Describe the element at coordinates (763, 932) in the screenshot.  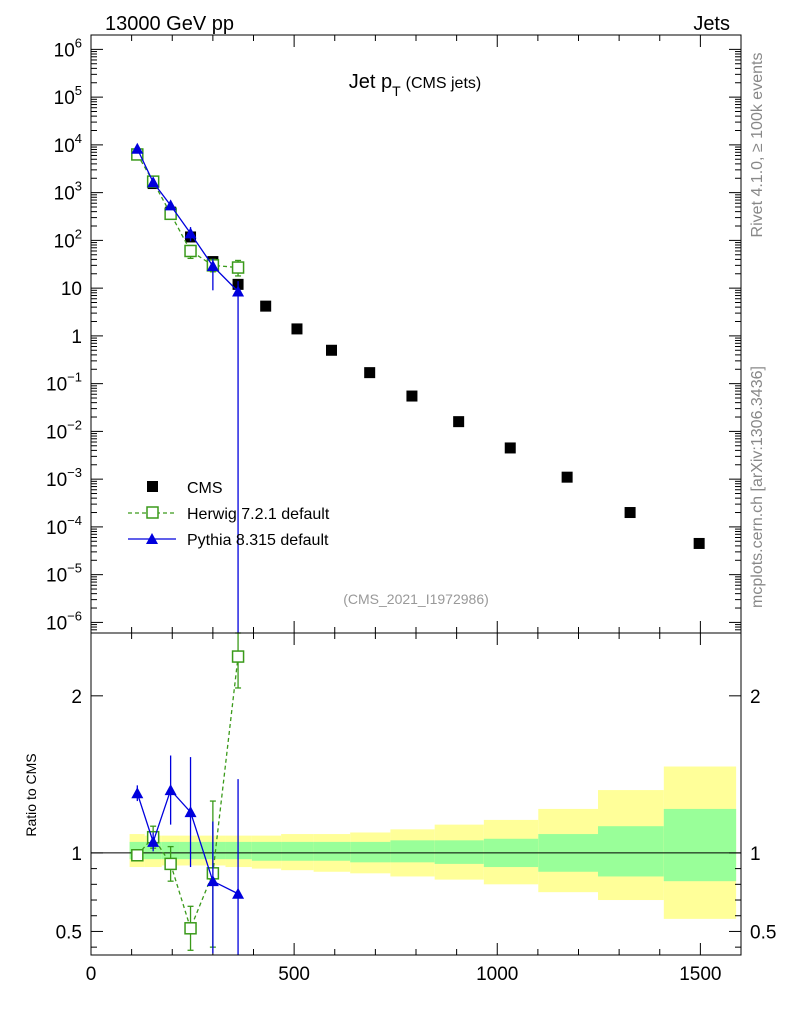
I see `ratio-y-tick-label-right: 0.5` at that location.